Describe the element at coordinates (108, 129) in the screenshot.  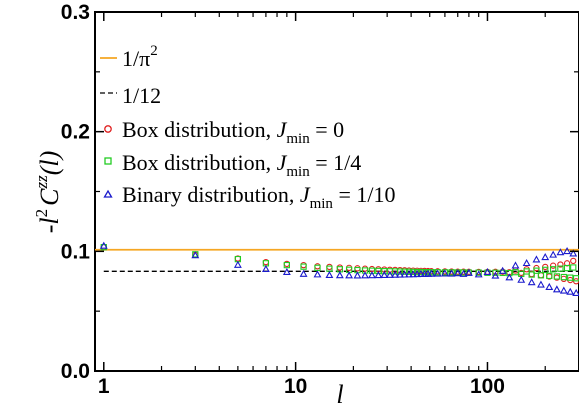
I see `legend-marker-box0` at that location.